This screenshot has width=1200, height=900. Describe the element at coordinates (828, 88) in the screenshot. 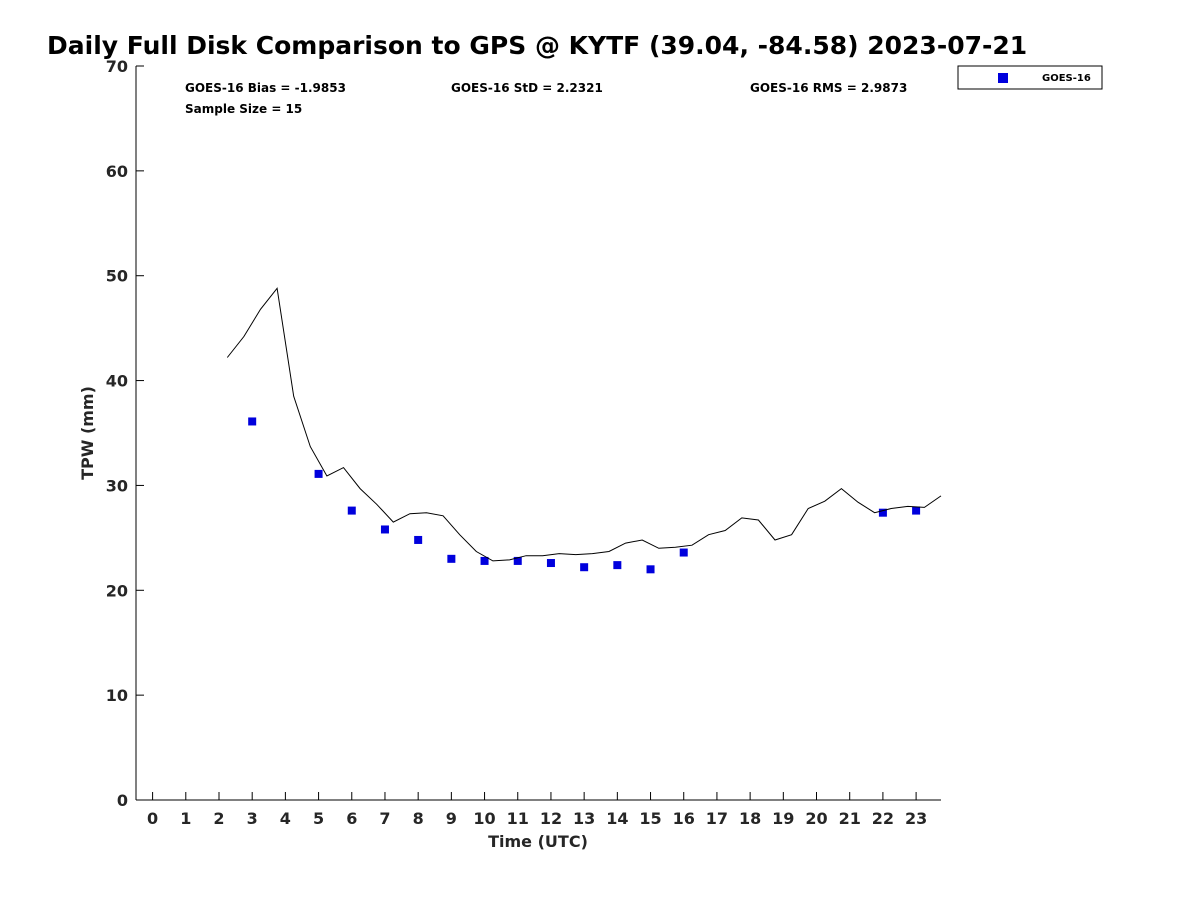

I see `rms-stat: GOES-16 RMS = 2.9873` at that location.